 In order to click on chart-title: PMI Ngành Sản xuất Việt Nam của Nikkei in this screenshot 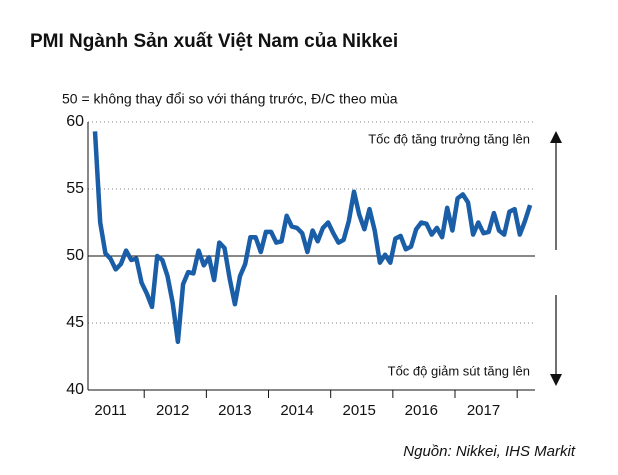, I will do `click(214, 41)`.